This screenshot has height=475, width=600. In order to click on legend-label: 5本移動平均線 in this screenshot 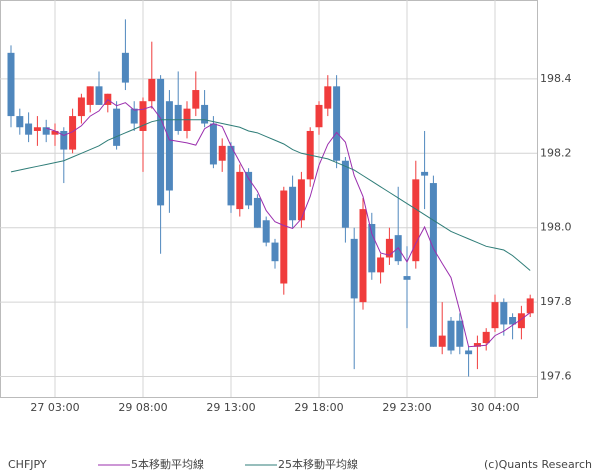, I will do `click(167, 464)`.